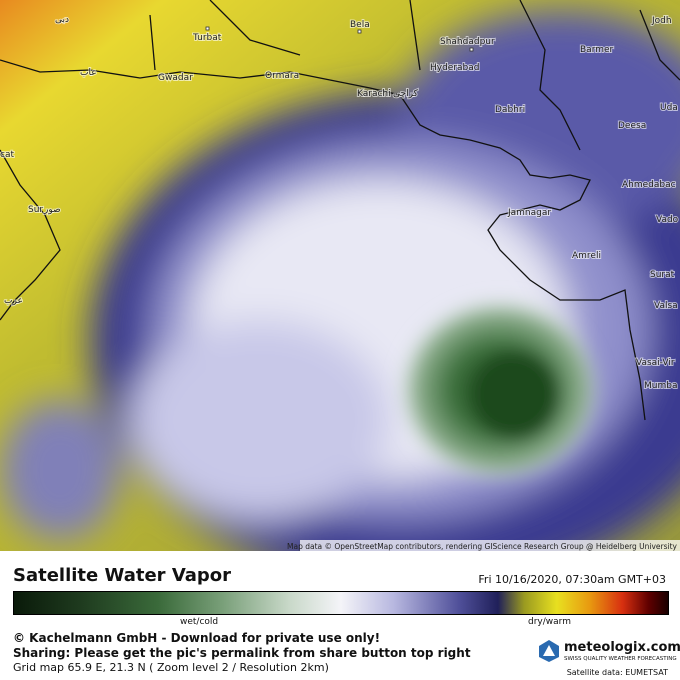  What do you see at coordinates (529, 213) in the screenshot?
I see `place-label: Jamnagar` at bounding box center [529, 213].